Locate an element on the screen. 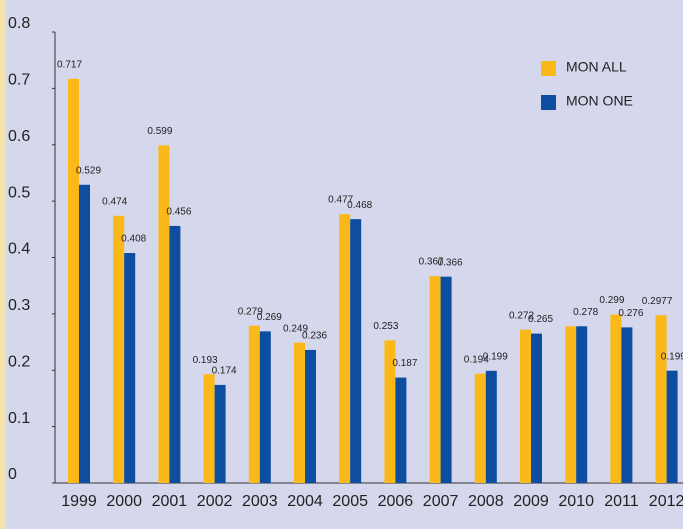 The width and height of the screenshot is (683, 529). x-tick-label: 2012 is located at coordinates (666, 501).